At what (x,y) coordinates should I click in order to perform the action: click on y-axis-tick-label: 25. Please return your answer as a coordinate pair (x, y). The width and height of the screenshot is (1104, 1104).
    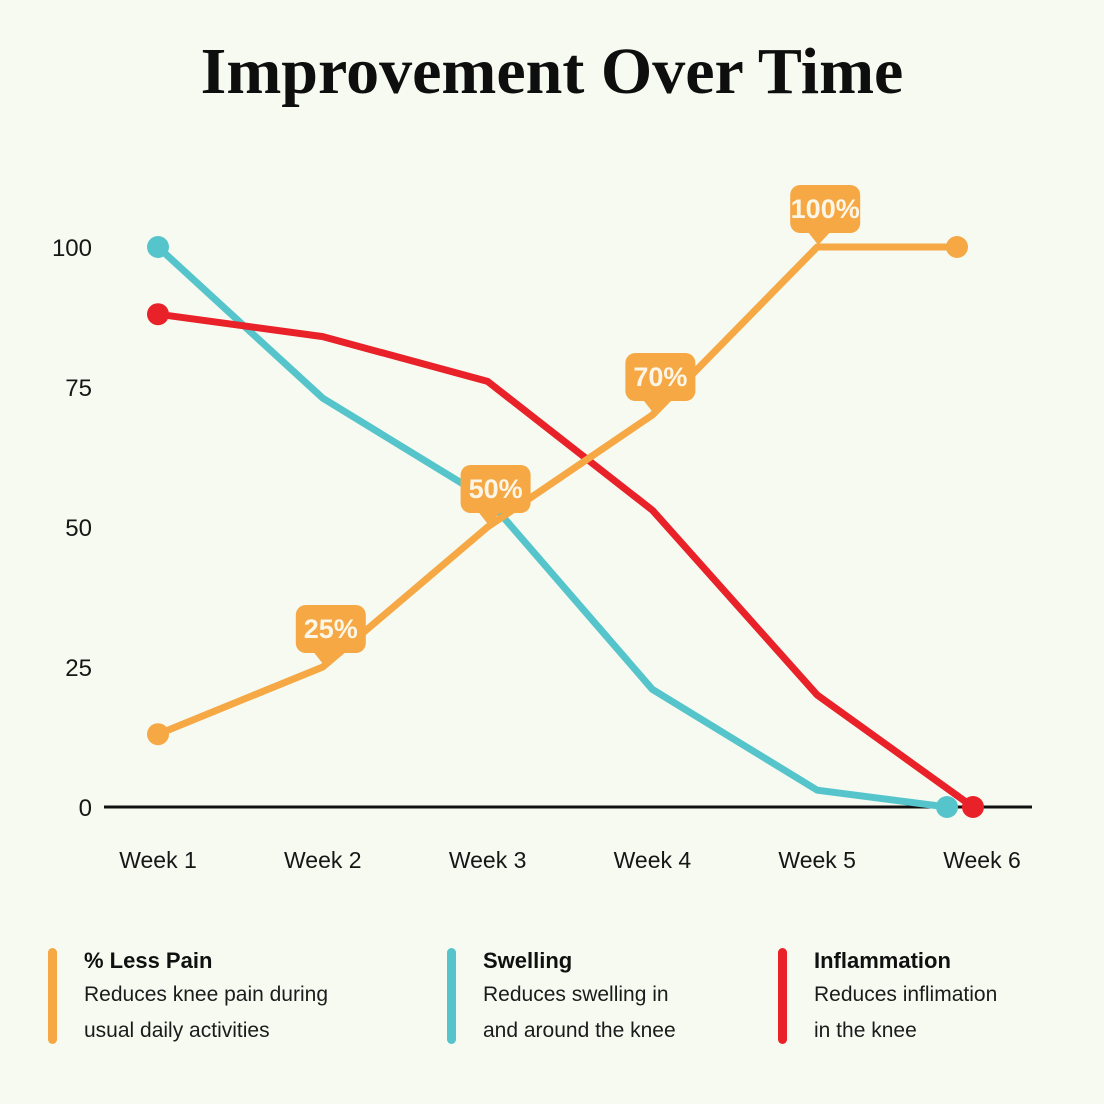
    Looking at the image, I should click on (78, 668).